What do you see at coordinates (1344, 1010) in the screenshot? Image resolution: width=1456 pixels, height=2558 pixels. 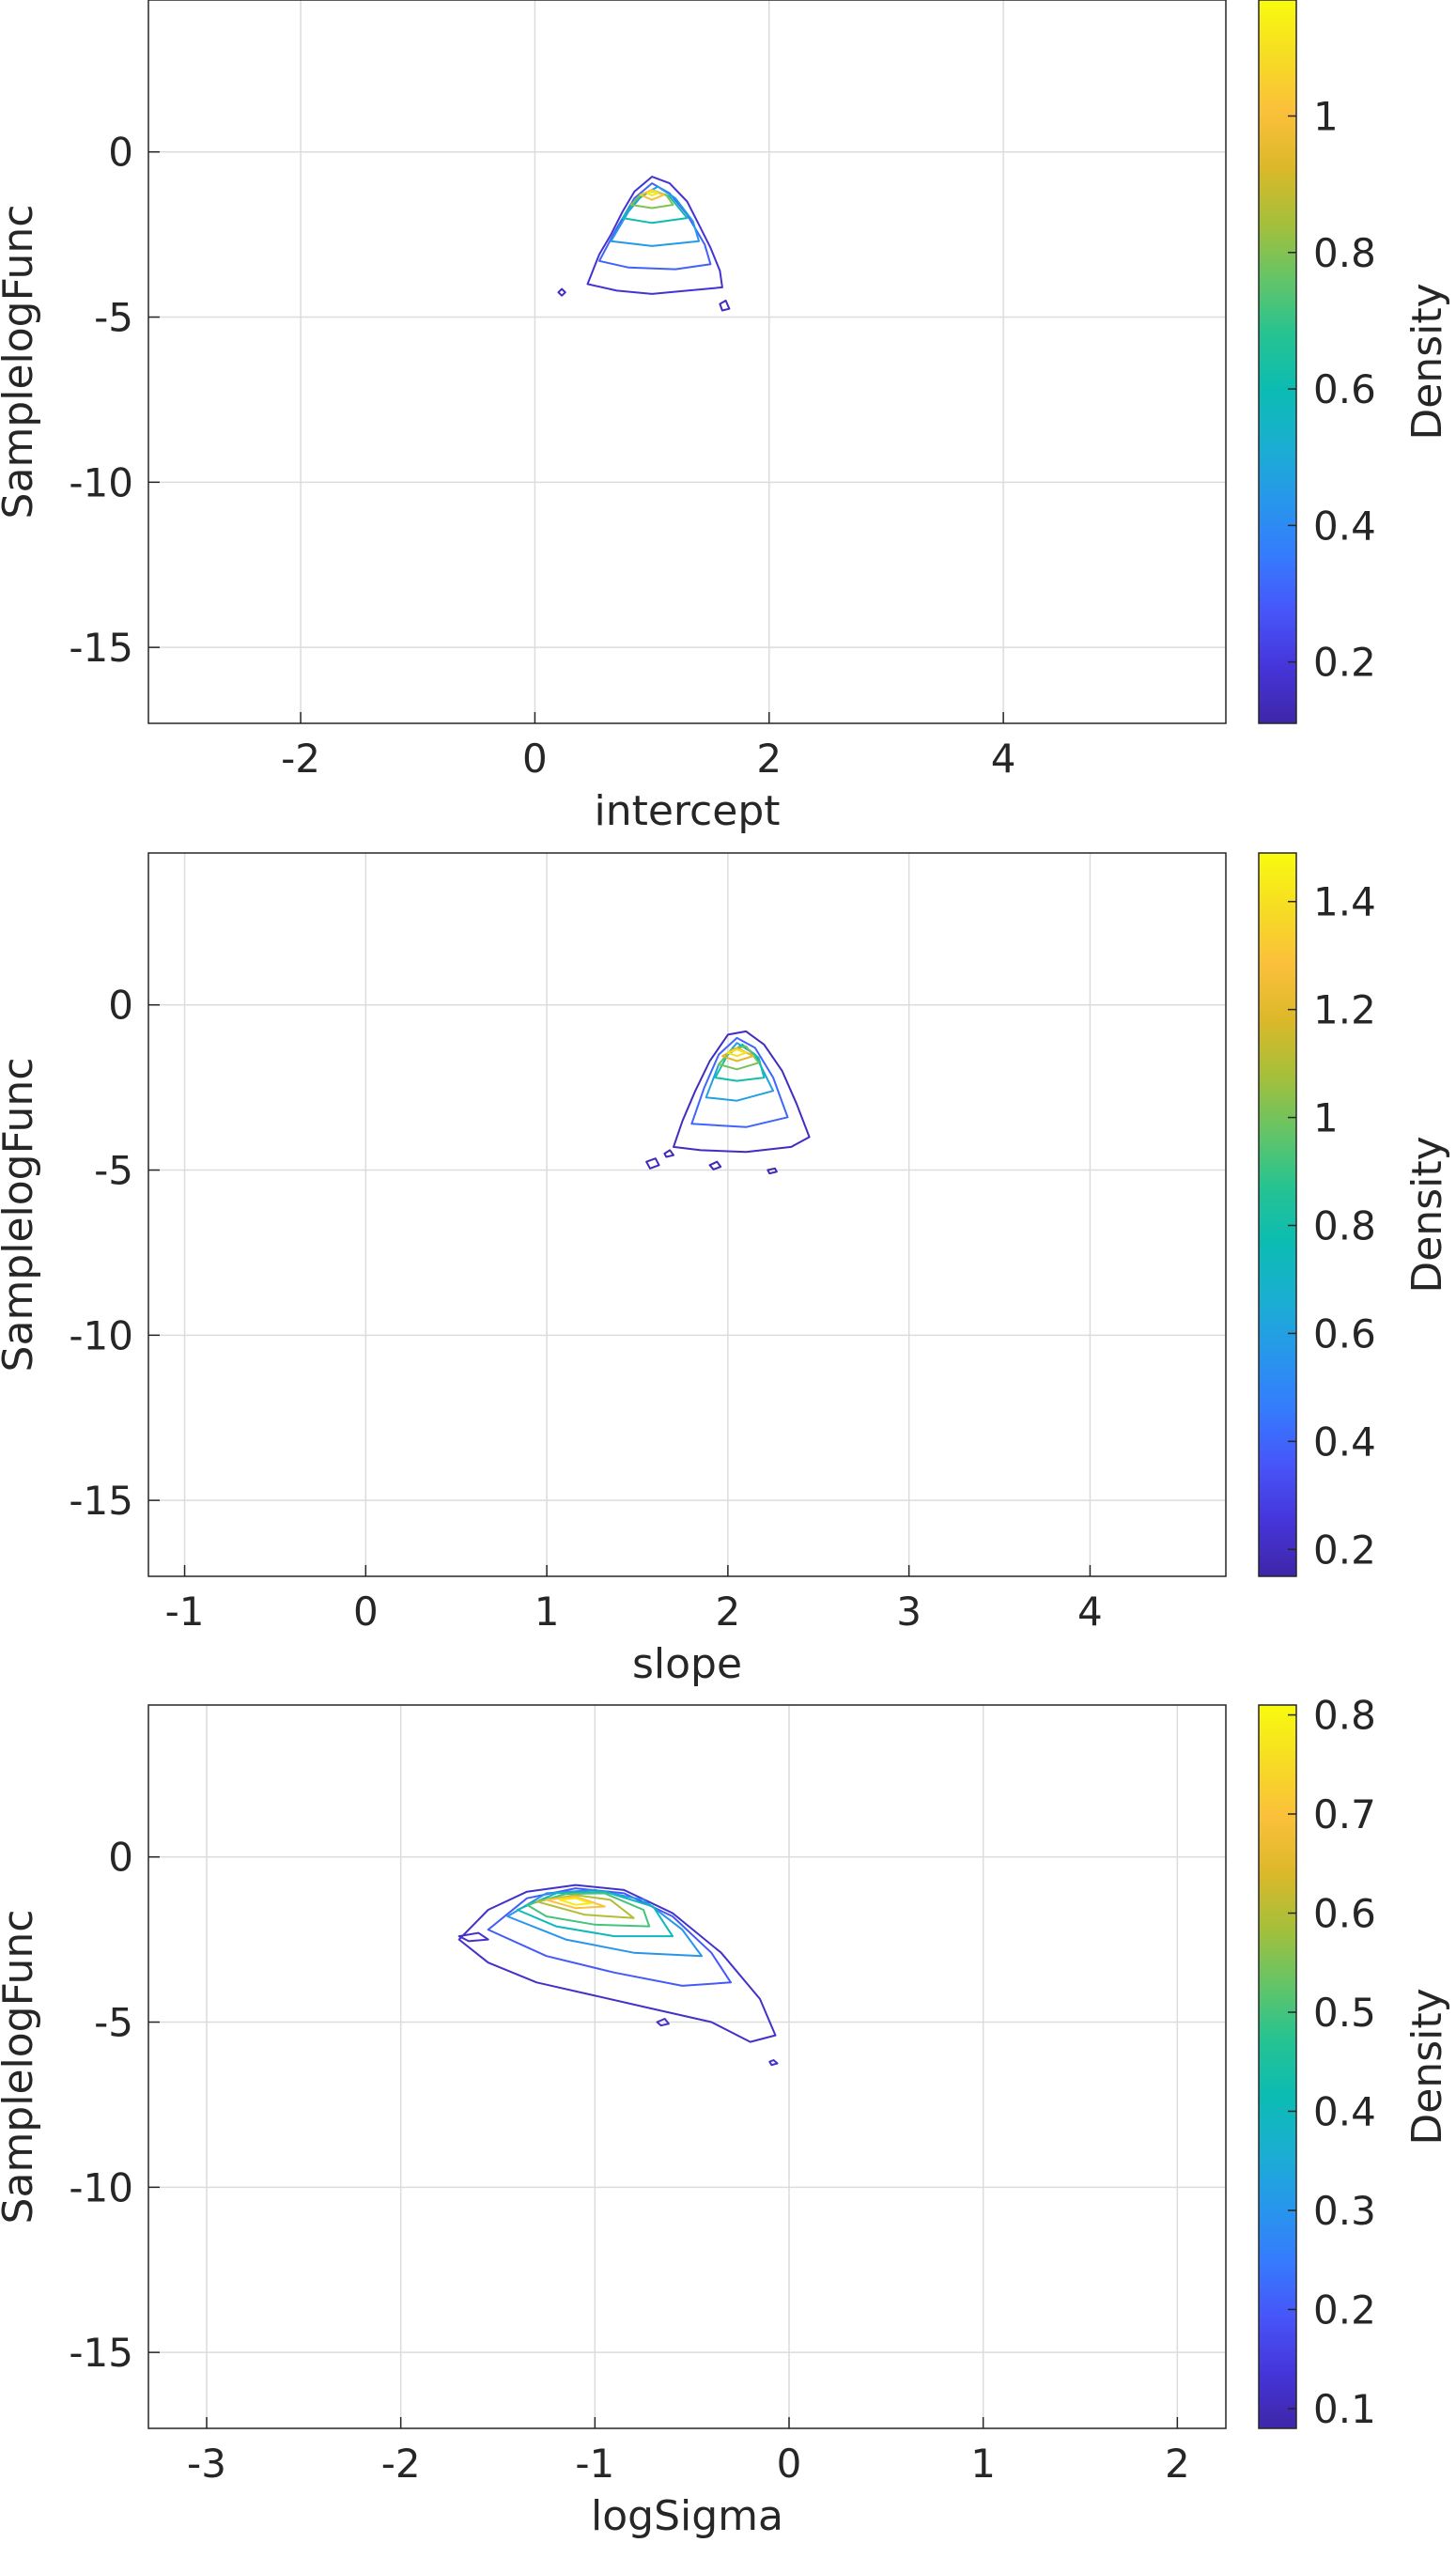 I see `colorbar-tick-label: 1.2` at bounding box center [1344, 1010].